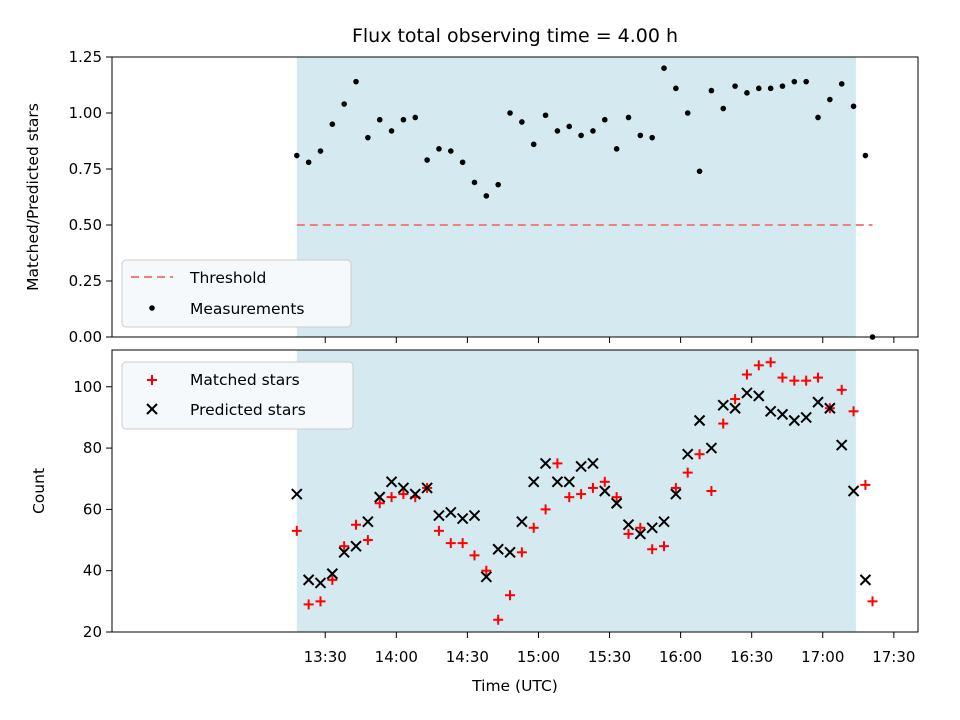 The height and width of the screenshot is (720, 960). Describe the element at coordinates (85, 57) in the screenshot. I see `top-y-tick-label: 1.25` at that location.